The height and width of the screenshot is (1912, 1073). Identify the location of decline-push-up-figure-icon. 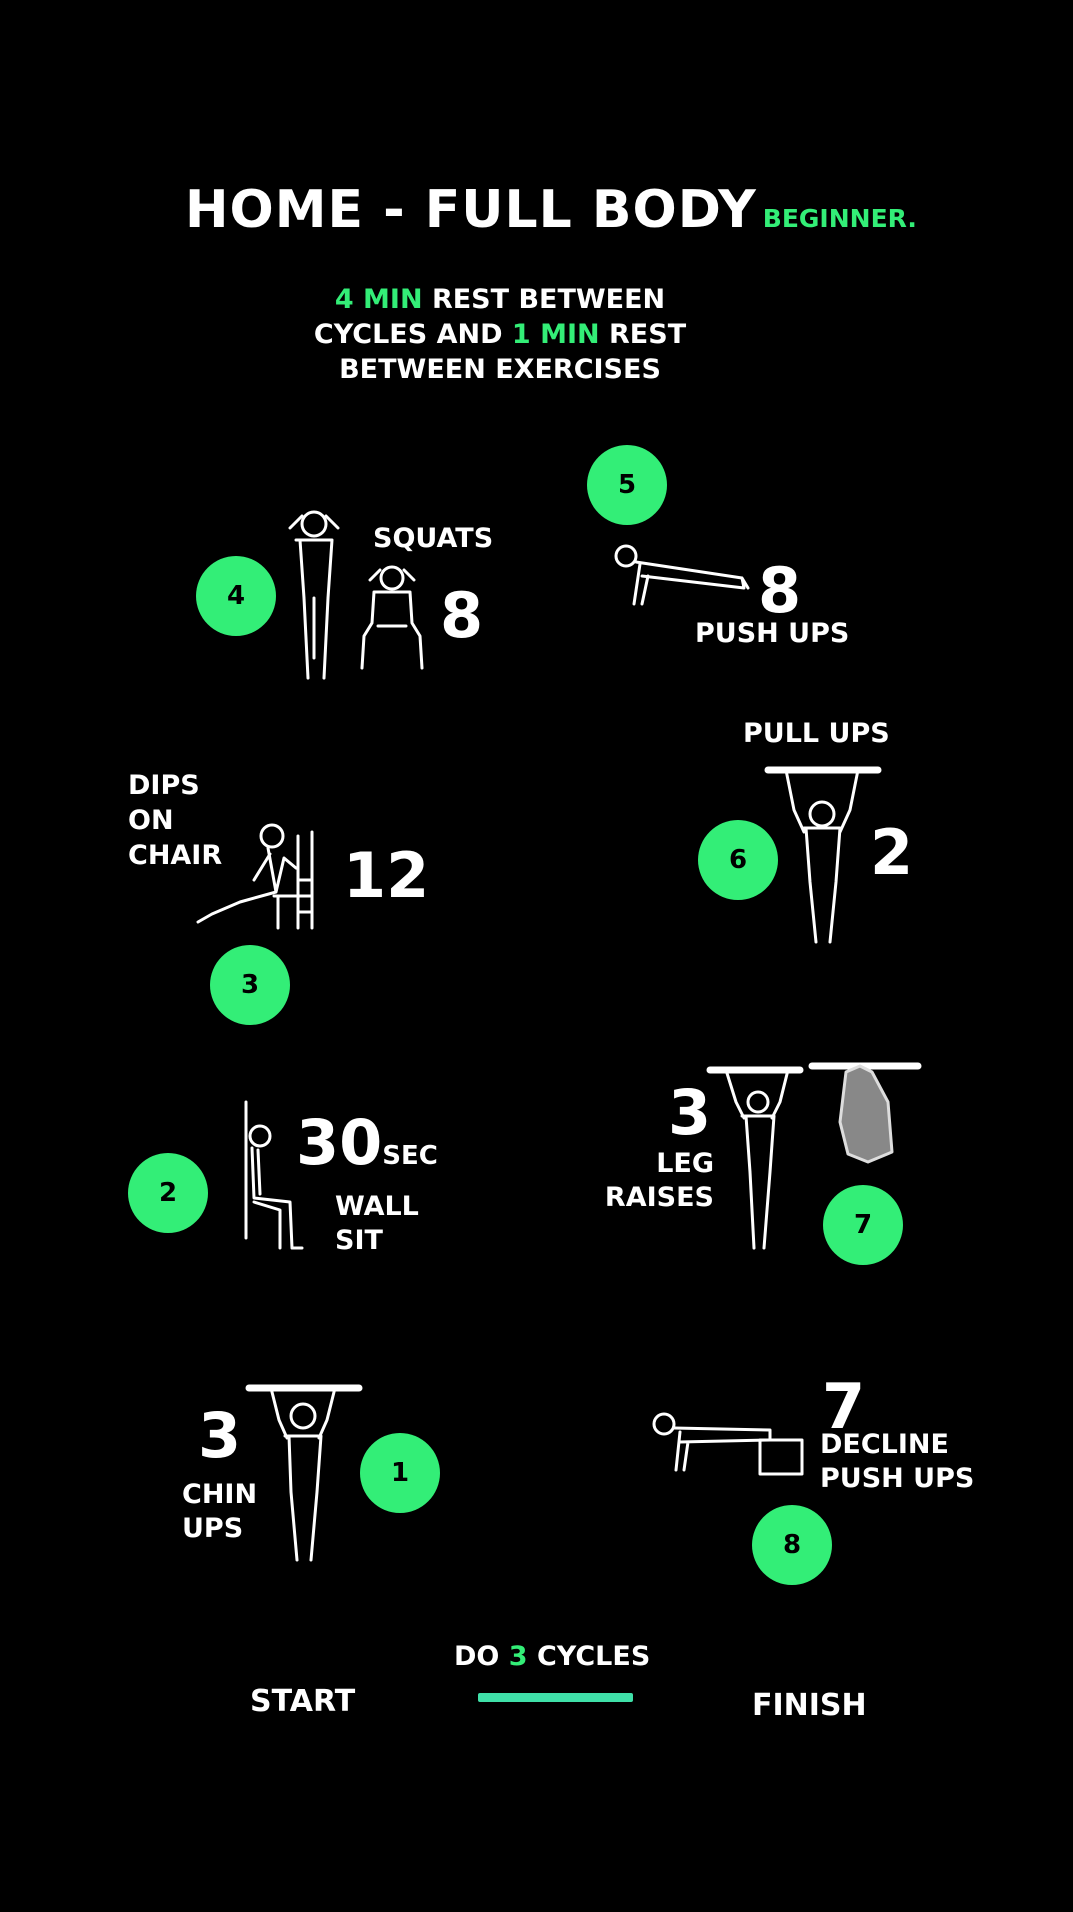
(728, 1444).